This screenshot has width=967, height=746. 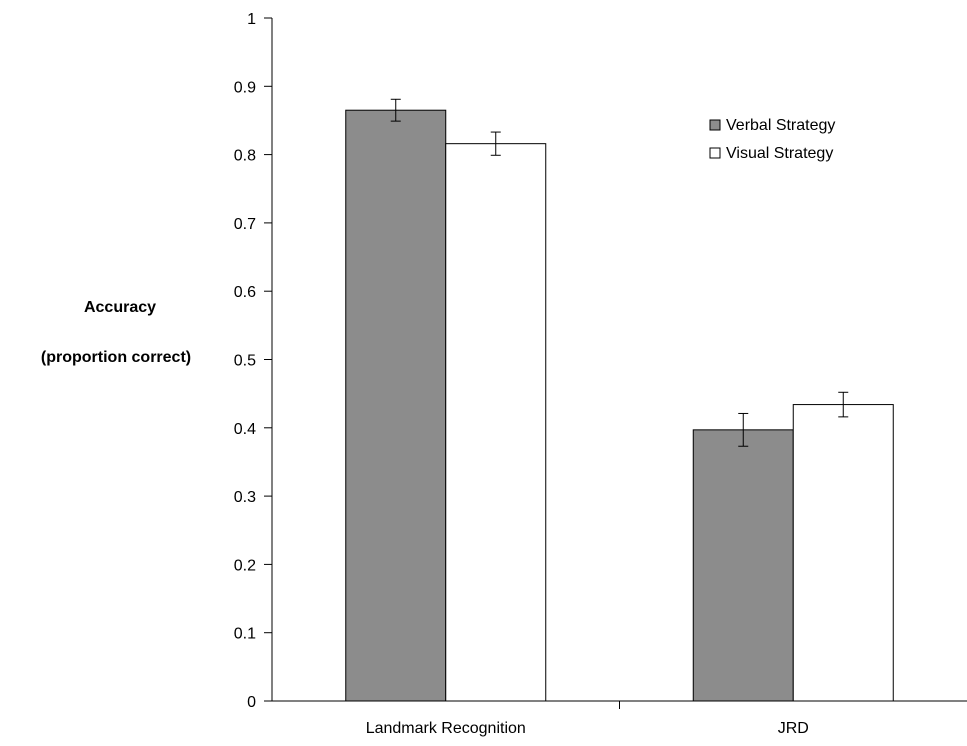 What do you see at coordinates (116, 332) in the screenshot?
I see `y-axis-label: Accuracy (proportion correct)` at bounding box center [116, 332].